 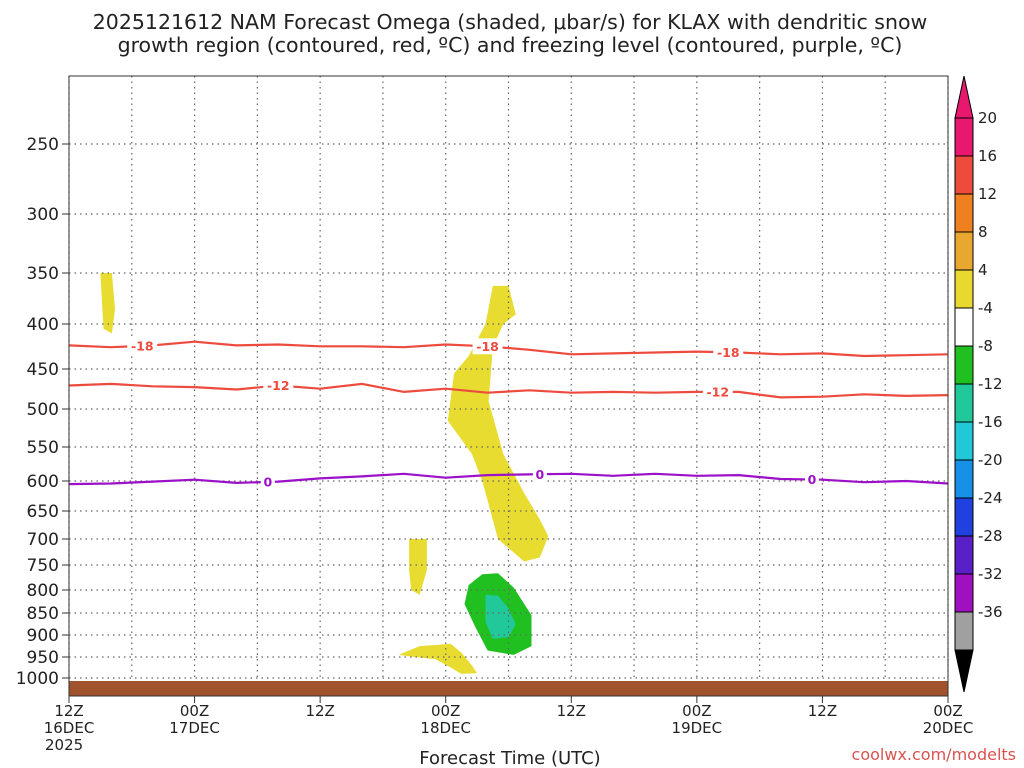 What do you see at coordinates (43, 274) in the screenshot?
I see `ytick-label-350: 350` at bounding box center [43, 274].